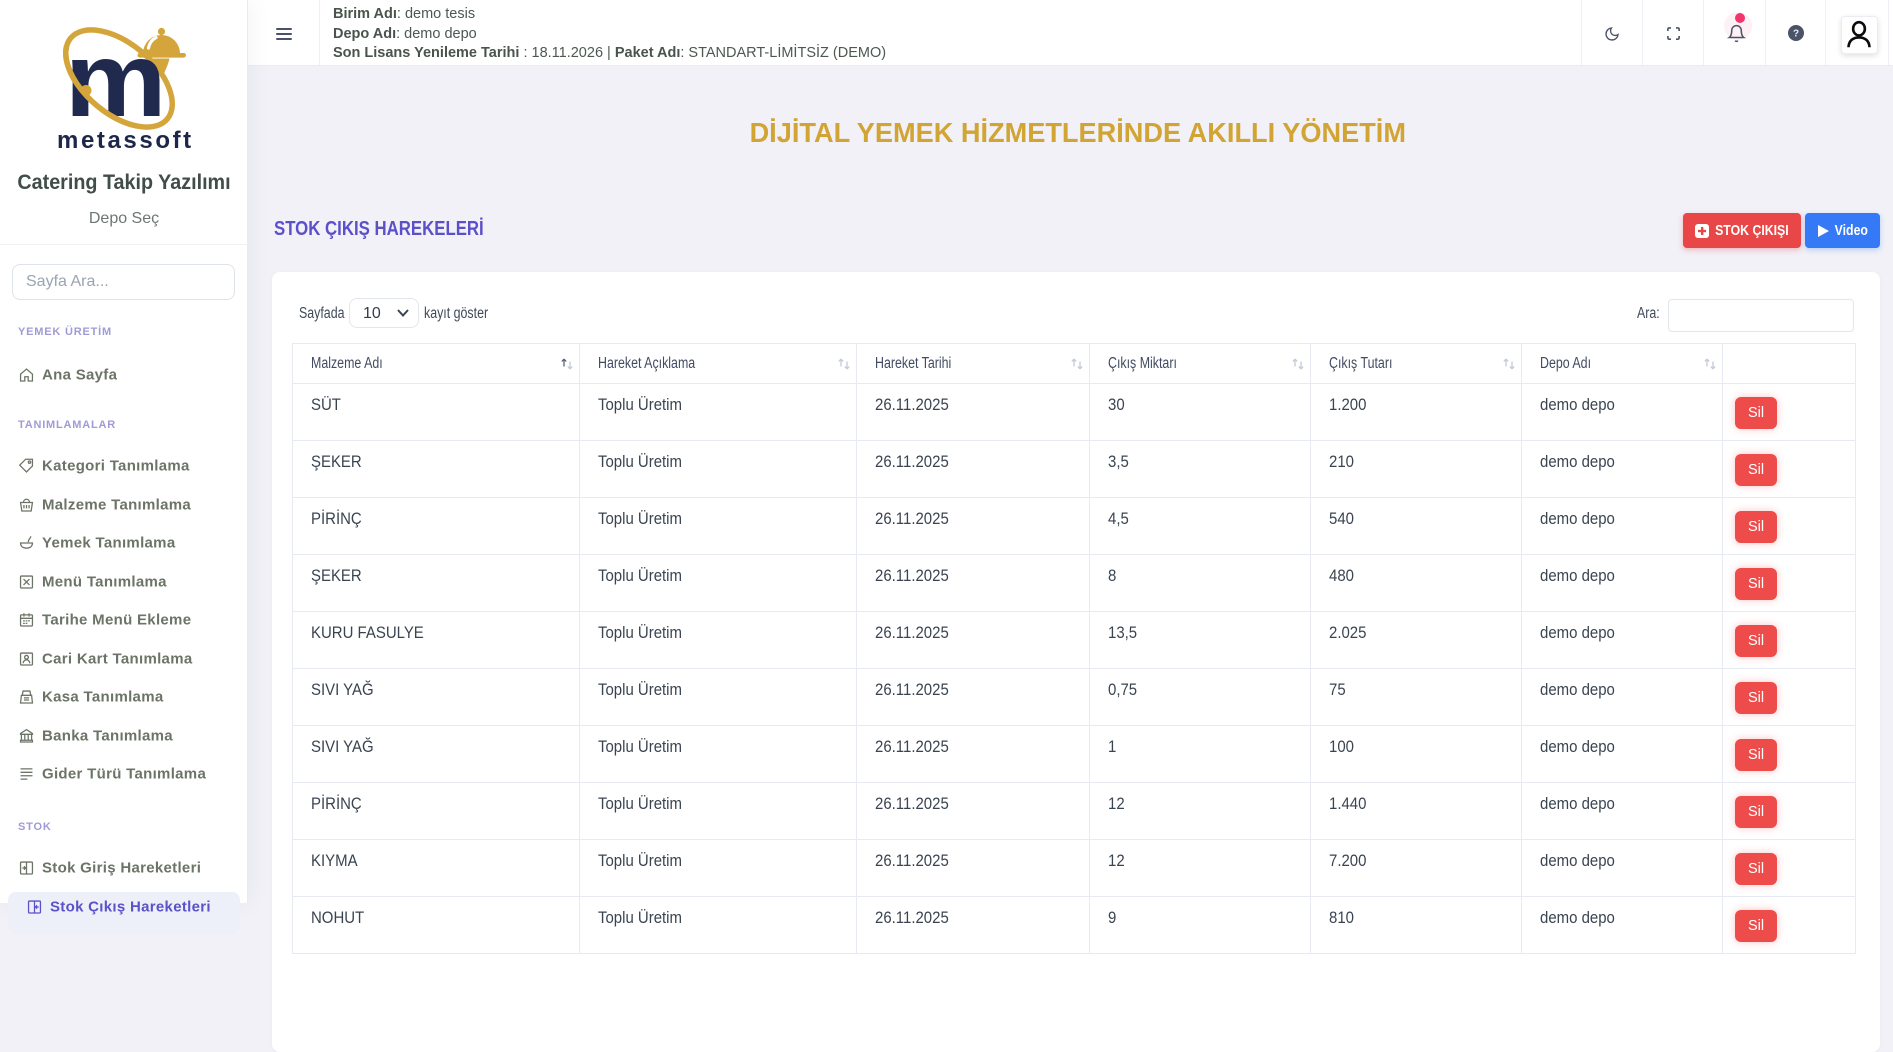 The width and height of the screenshot is (1893, 1052). What do you see at coordinates (125, 140) in the screenshot?
I see `svg-text: metassoft` at bounding box center [125, 140].